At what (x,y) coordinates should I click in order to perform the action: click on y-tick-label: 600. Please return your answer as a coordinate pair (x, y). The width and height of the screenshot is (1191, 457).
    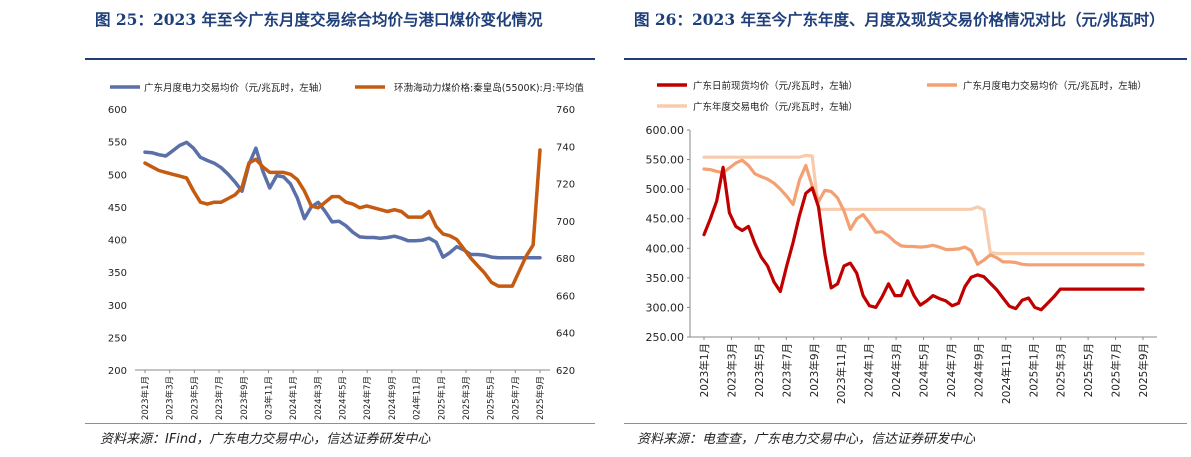
    Looking at the image, I should click on (117, 110).